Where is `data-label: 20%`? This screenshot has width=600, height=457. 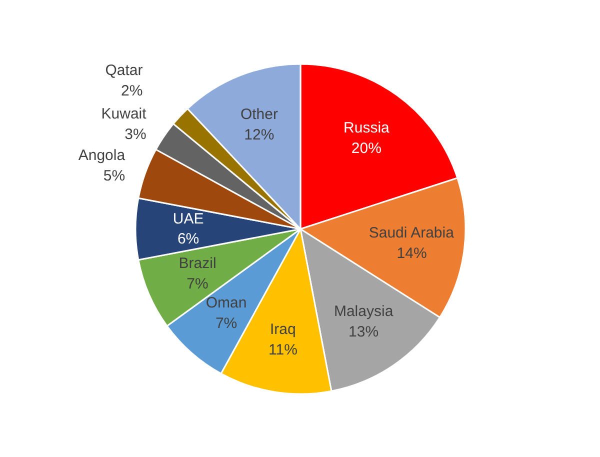
data-label: 20% is located at coordinates (366, 148).